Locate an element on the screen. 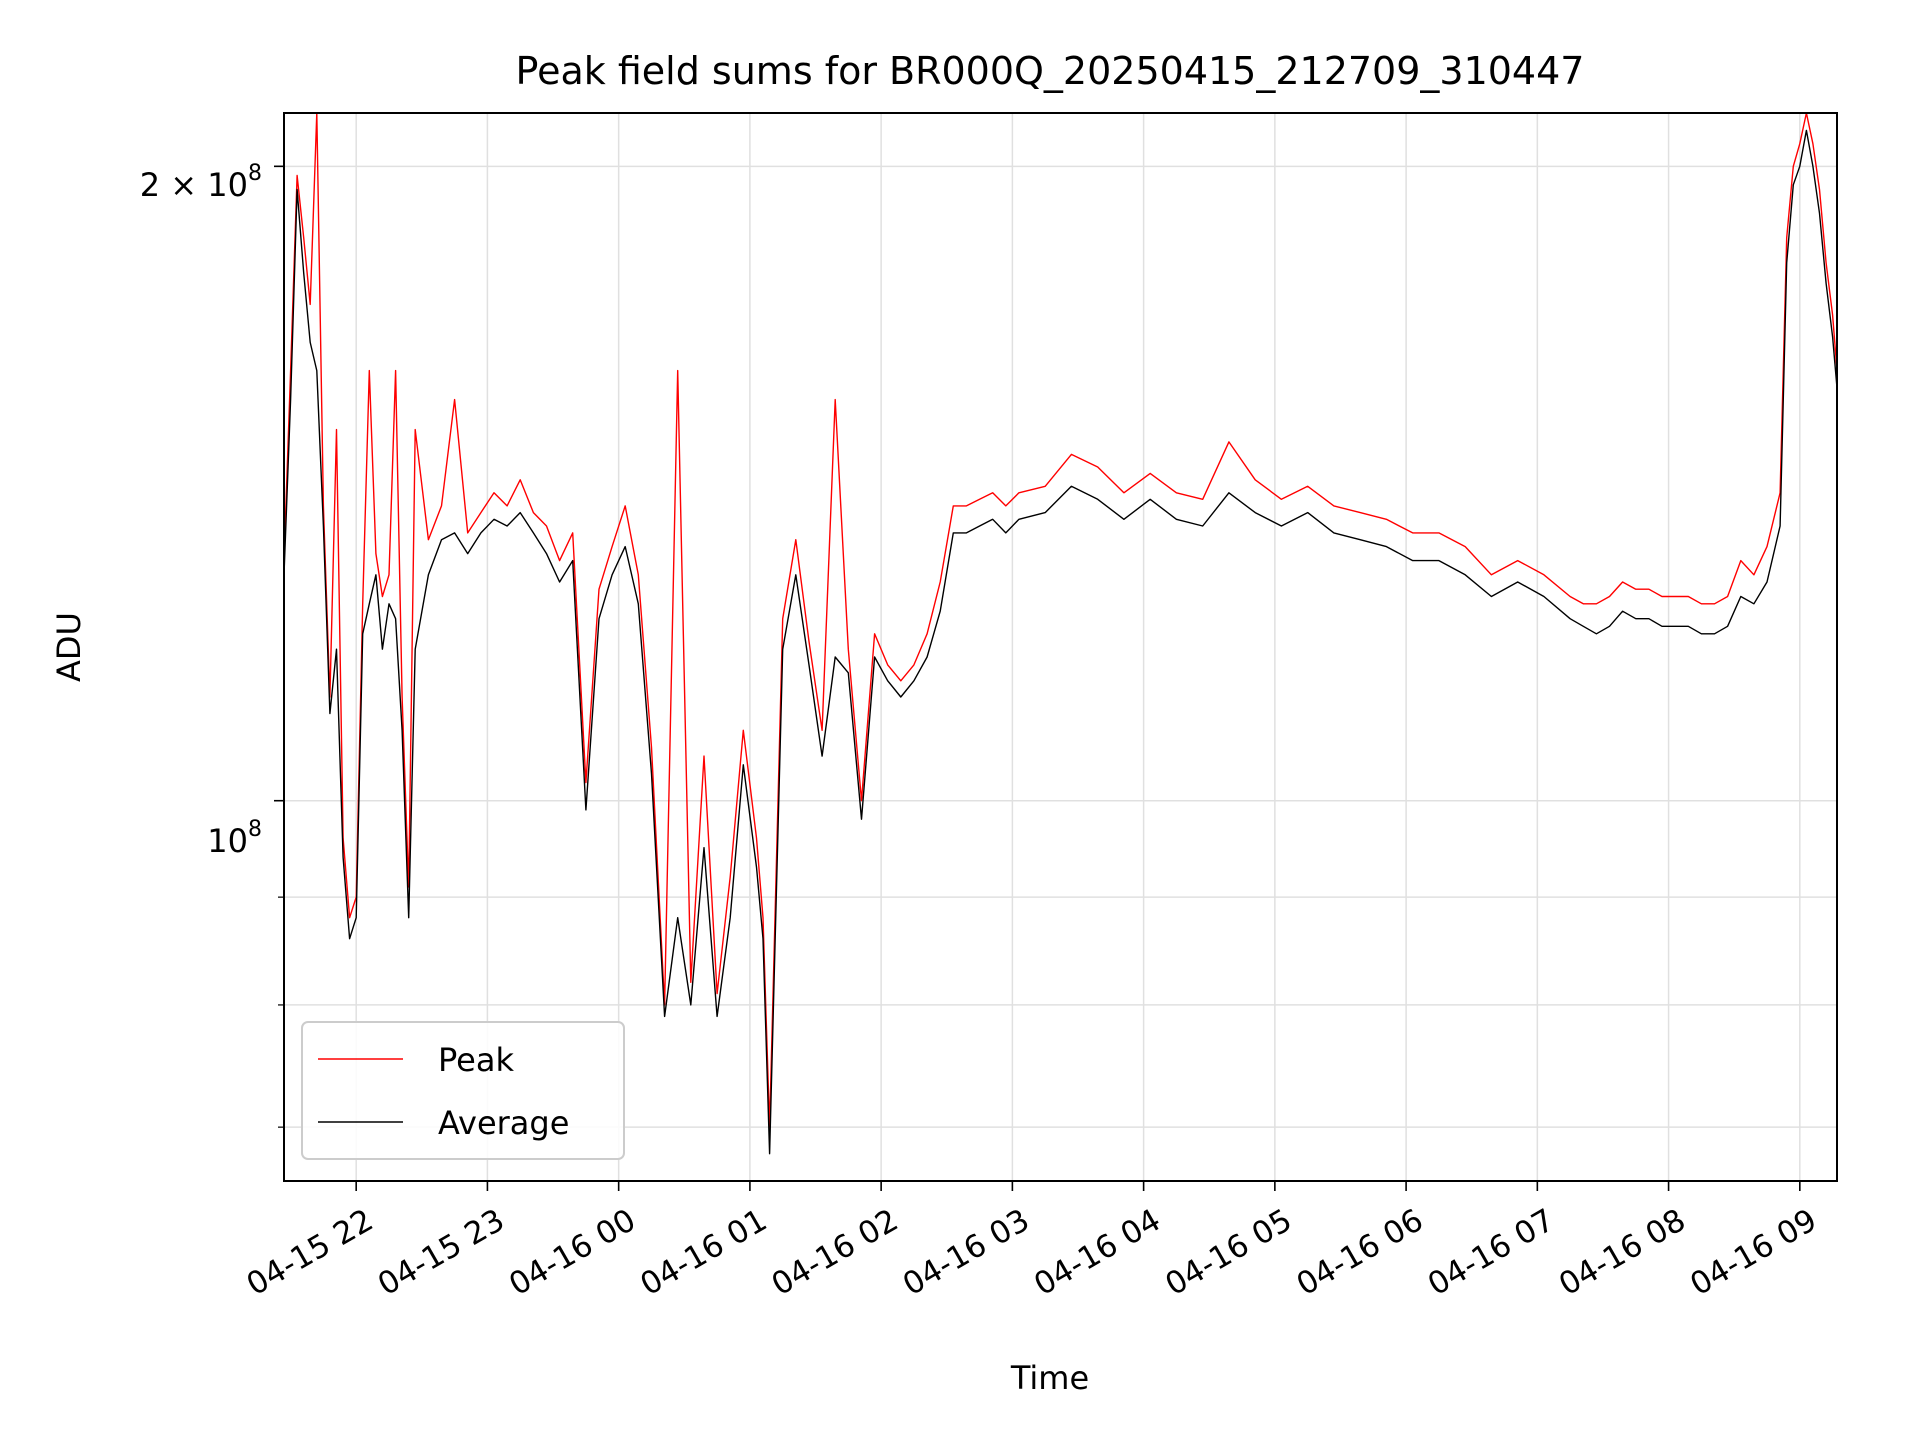 The image size is (1920, 1440). legend-box is located at coordinates (463, 1090).